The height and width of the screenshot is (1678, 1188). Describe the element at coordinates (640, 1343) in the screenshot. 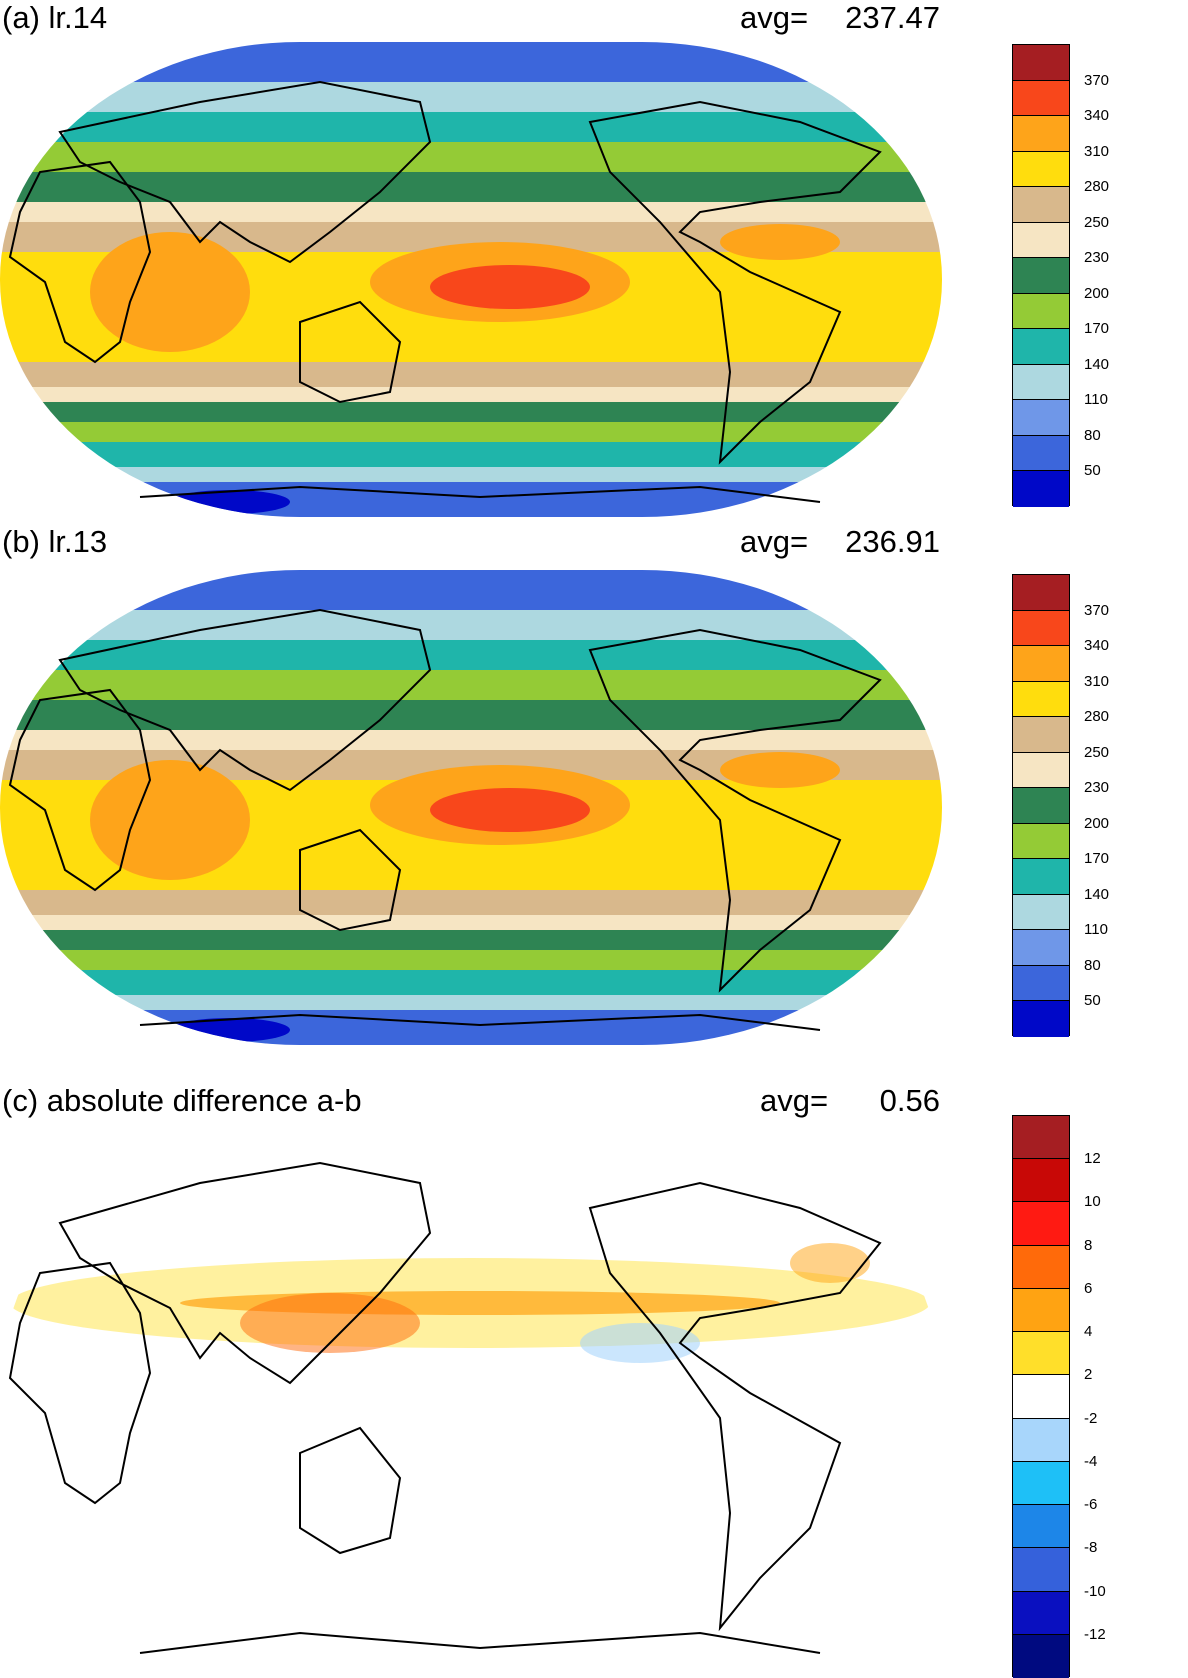

I see `diff-neg-patch` at that location.